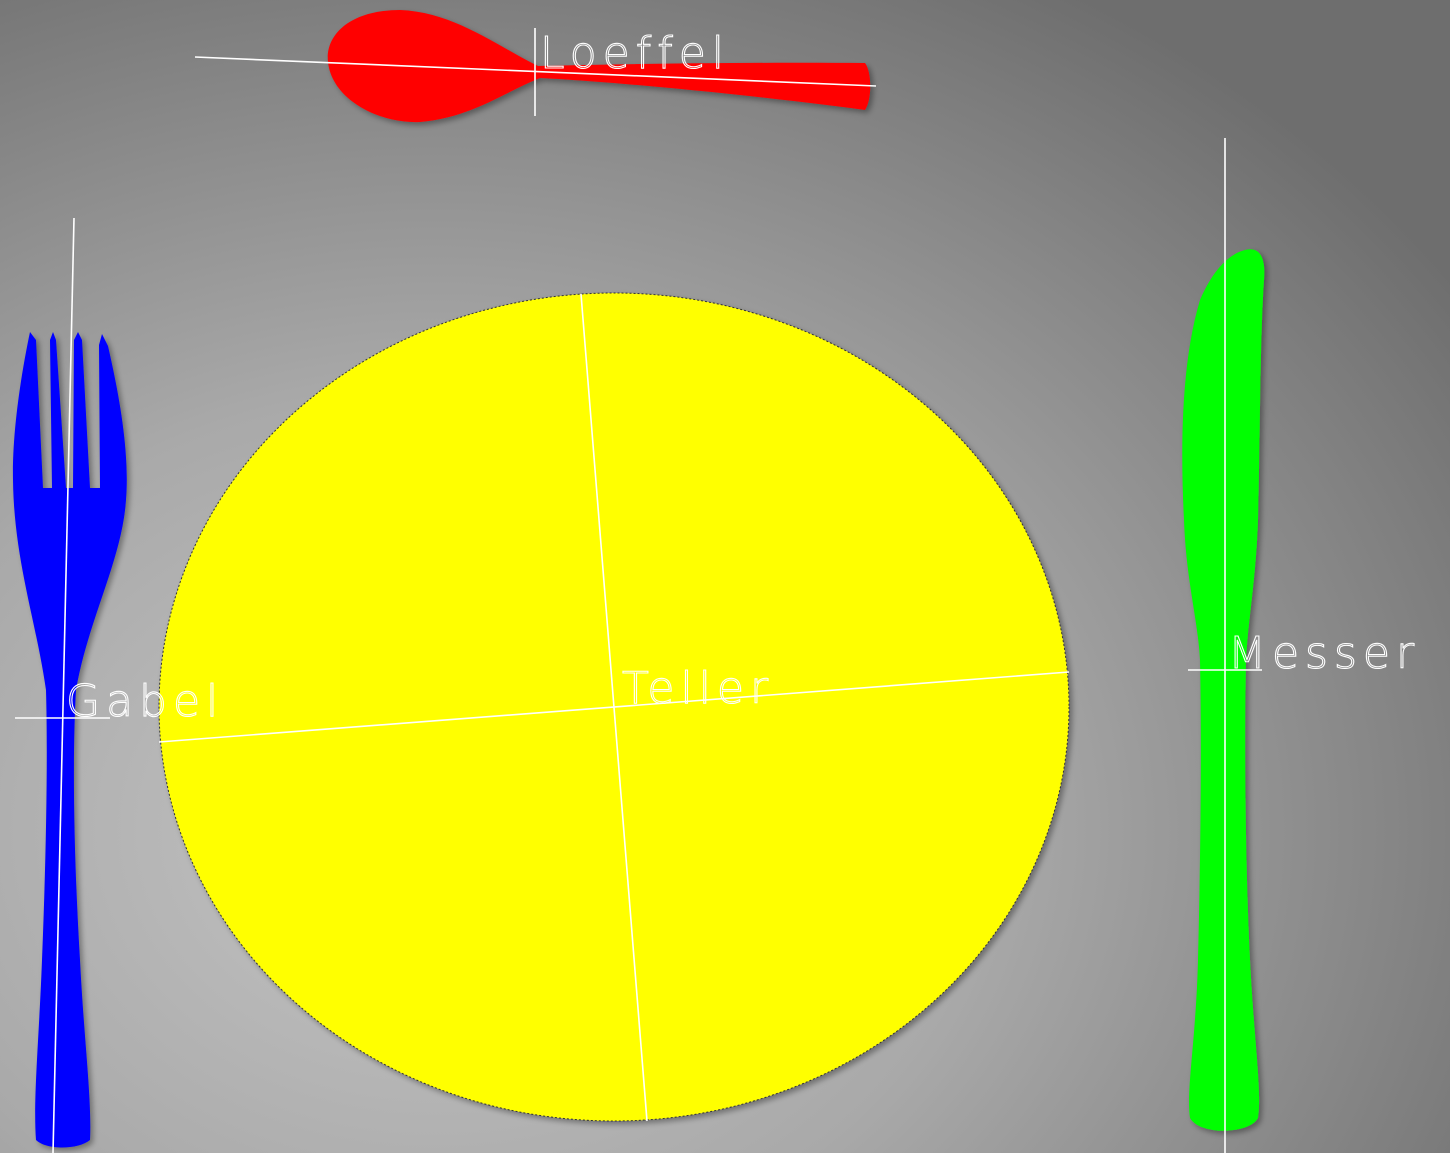  I want to click on fork-object: Gabel, so click(118, 685).